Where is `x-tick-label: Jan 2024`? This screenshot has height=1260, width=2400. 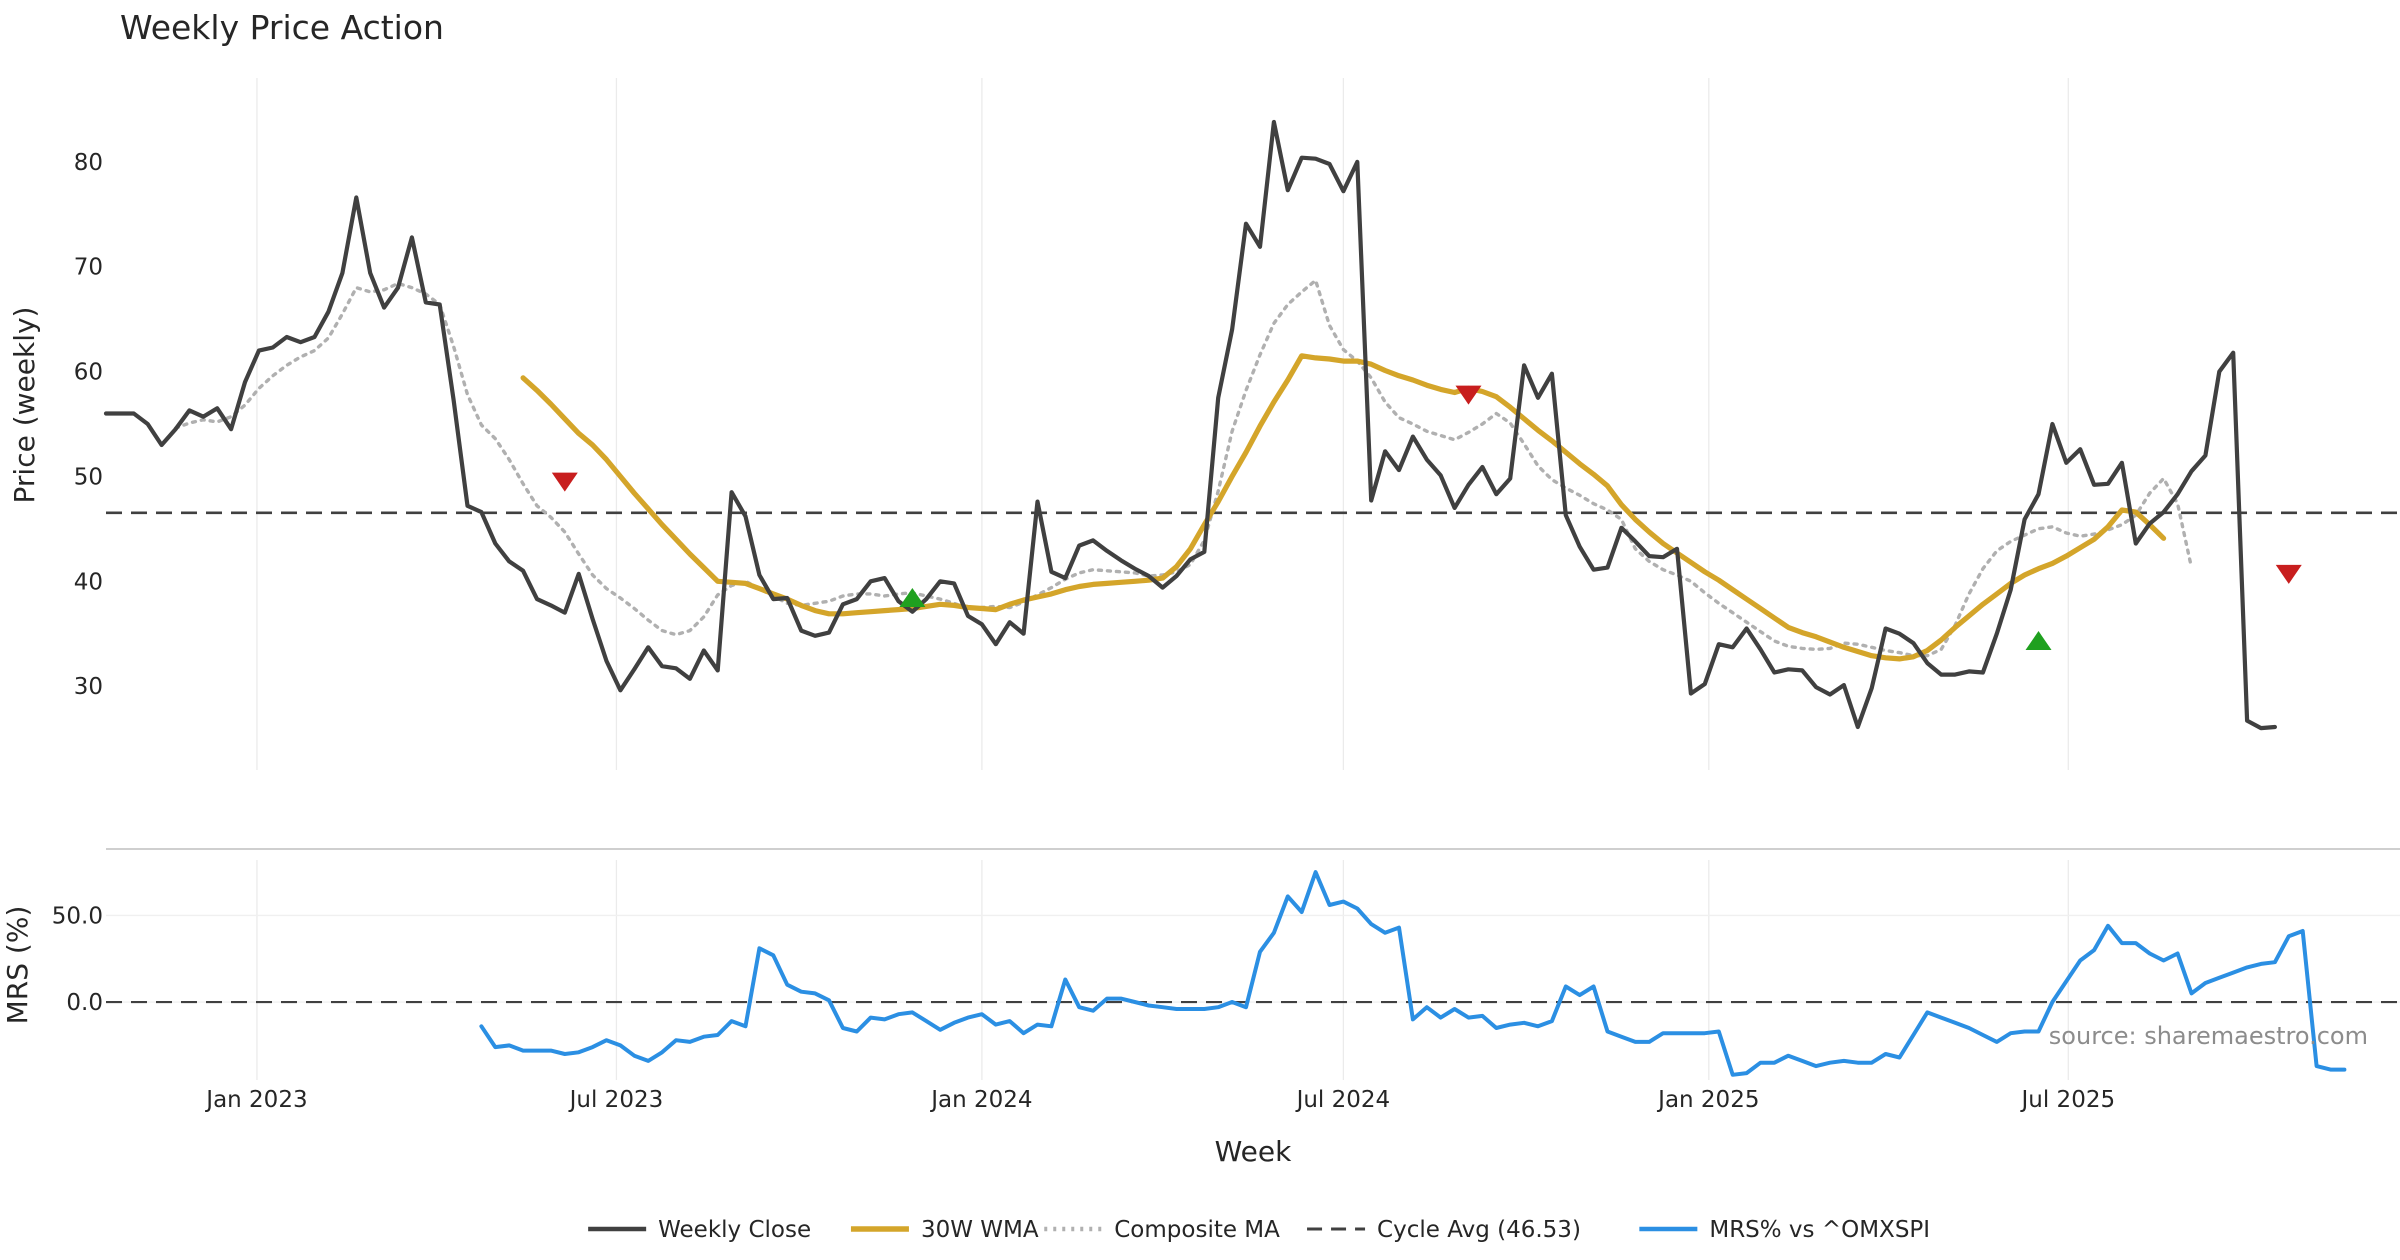 x-tick-label: Jan 2024 is located at coordinates (980, 1100).